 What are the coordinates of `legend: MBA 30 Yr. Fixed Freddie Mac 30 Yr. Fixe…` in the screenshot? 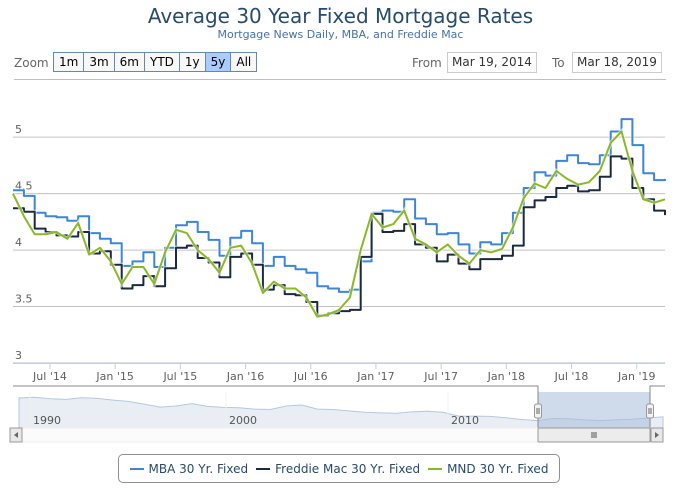 It's located at (339, 468).